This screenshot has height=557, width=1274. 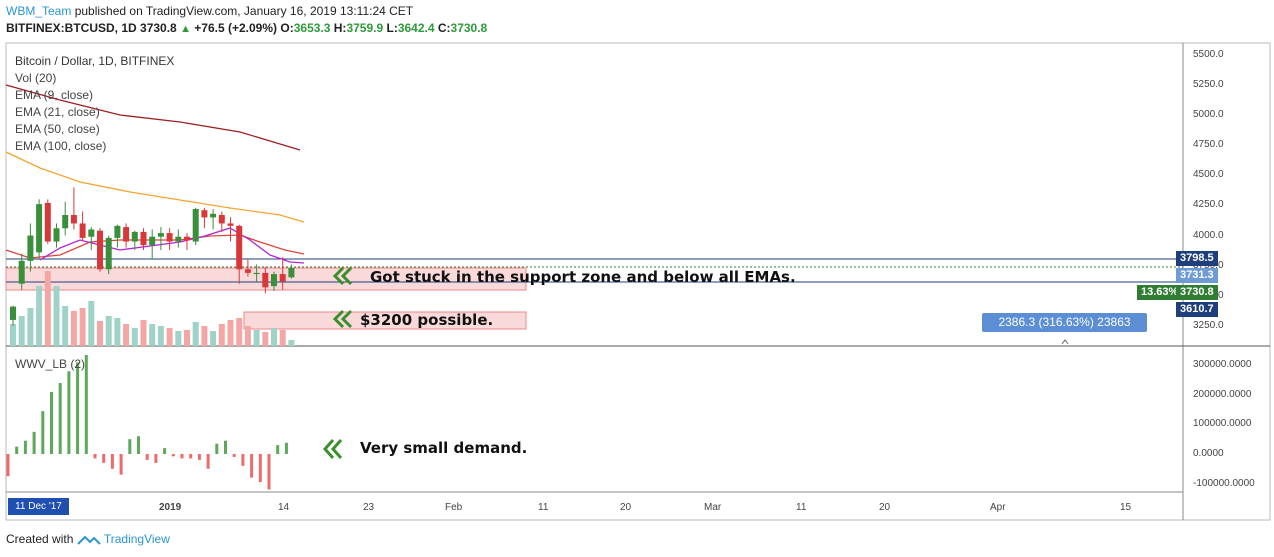 What do you see at coordinates (1208, 145) in the screenshot?
I see `price-tick-label: 4750.0` at bounding box center [1208, 145].